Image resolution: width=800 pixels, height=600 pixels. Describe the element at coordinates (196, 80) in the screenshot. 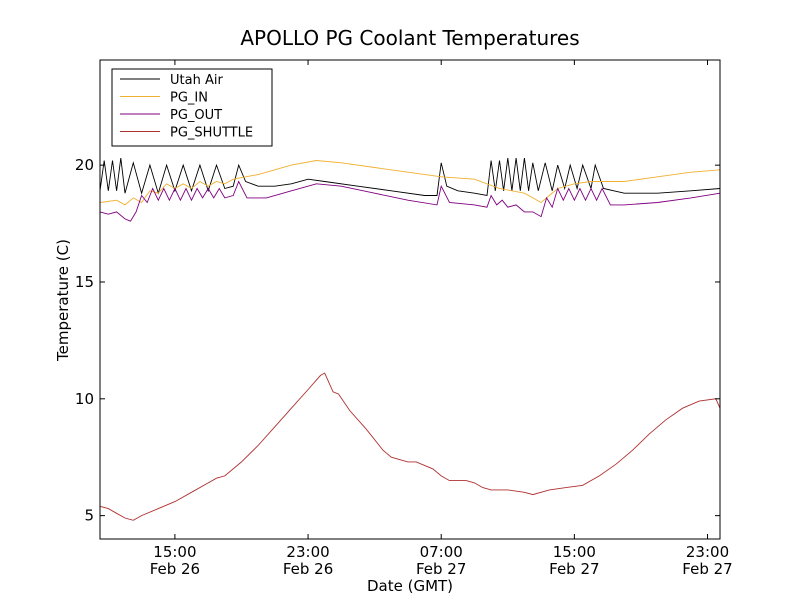

I see `legend-label: Utah Air` at that location.